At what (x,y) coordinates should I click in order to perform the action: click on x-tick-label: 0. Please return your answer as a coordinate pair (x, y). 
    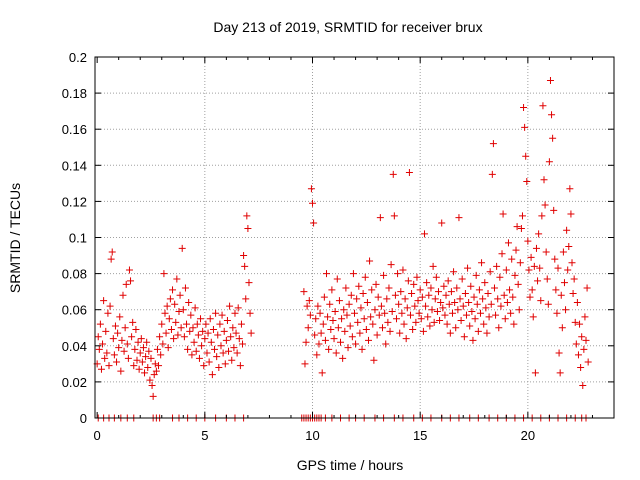
    Looking at the image, I should click on (97, 435).